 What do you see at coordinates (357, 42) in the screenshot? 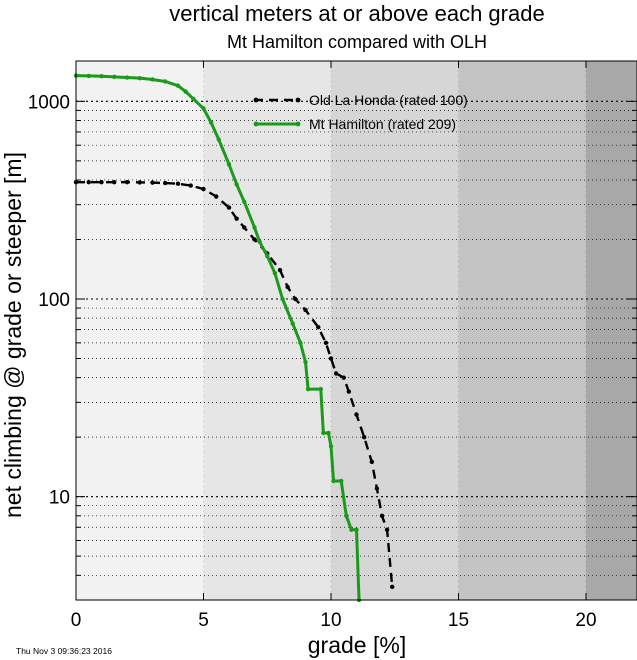
I see `chart-subtitle: Mt Hamilton compared with OLH` at bounding box center [357, 42].